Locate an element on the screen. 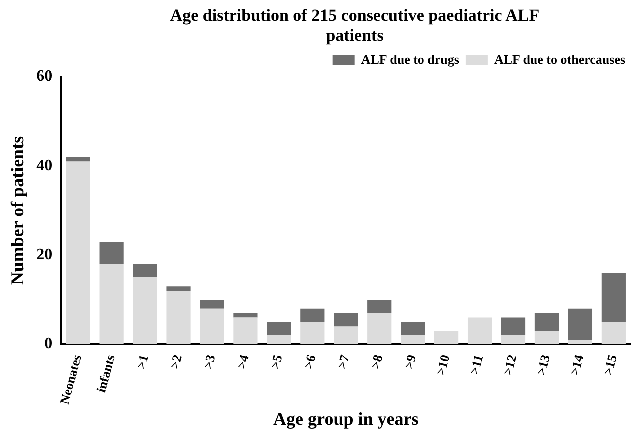  y-tick-label: 40 is located at coordinates (44, 165).